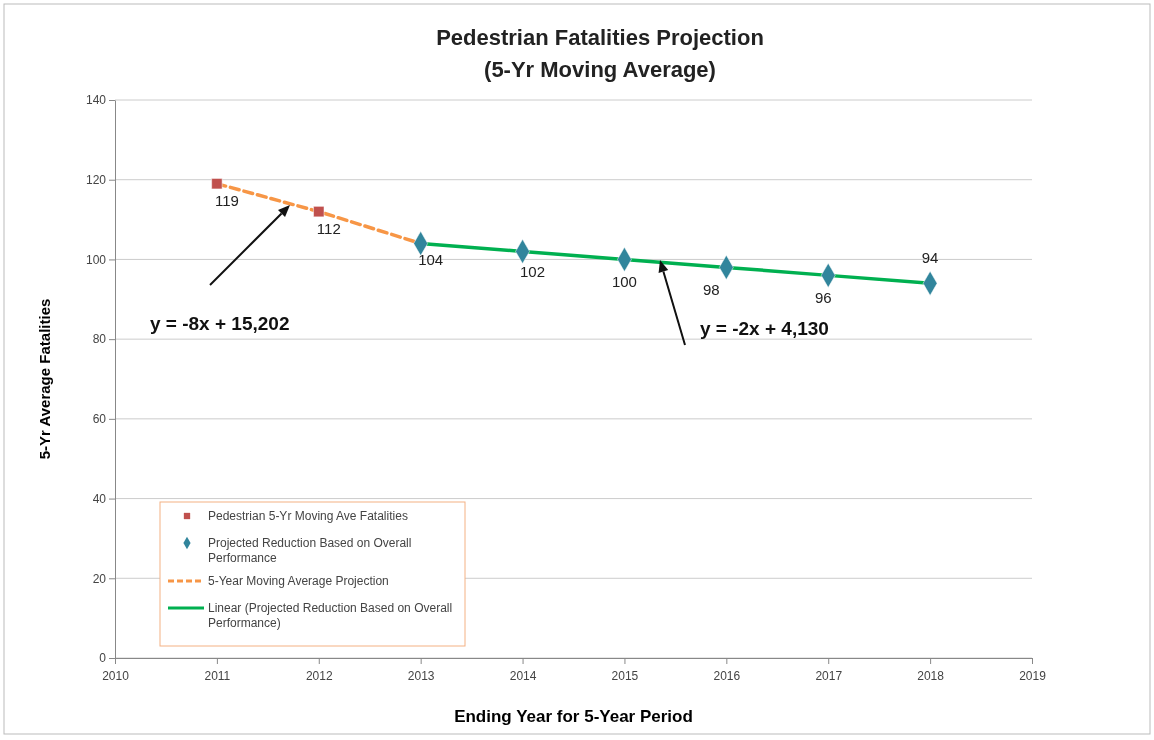 Image resolution: width=1154 pixels, height=740 pixels. What do you see at coordinates (99, 419) in the screenshot?
I see `y-tick-label: 60` at bounding box center [99, 419].